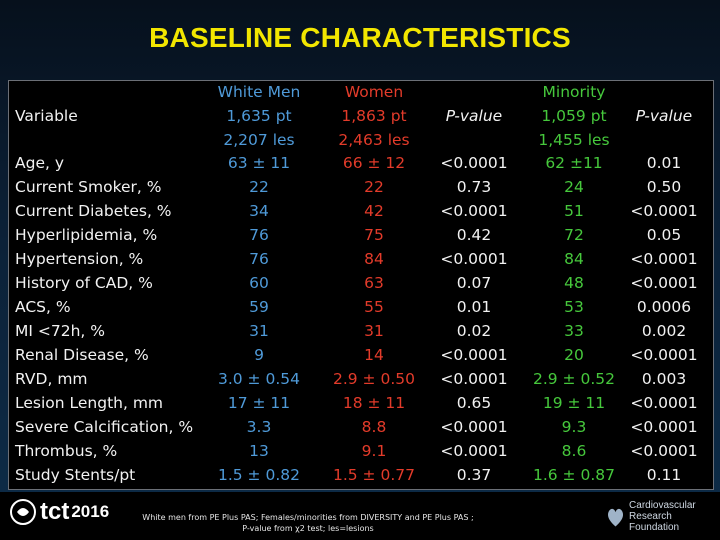  What do you see at coordinates (46, 116) in the screenshot?
I see `header-variable: Variable` at bounding box center [46, 116].